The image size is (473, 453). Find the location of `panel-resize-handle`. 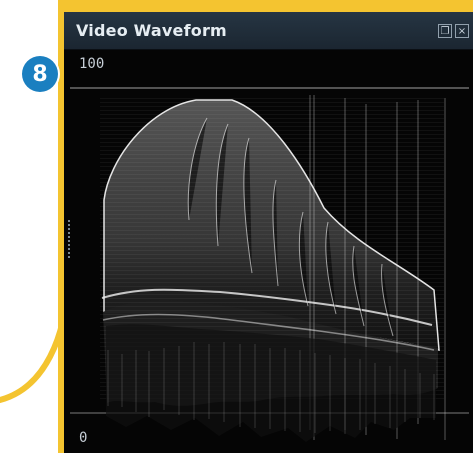

panel-resize-handle is located at coordinates (69, 240).